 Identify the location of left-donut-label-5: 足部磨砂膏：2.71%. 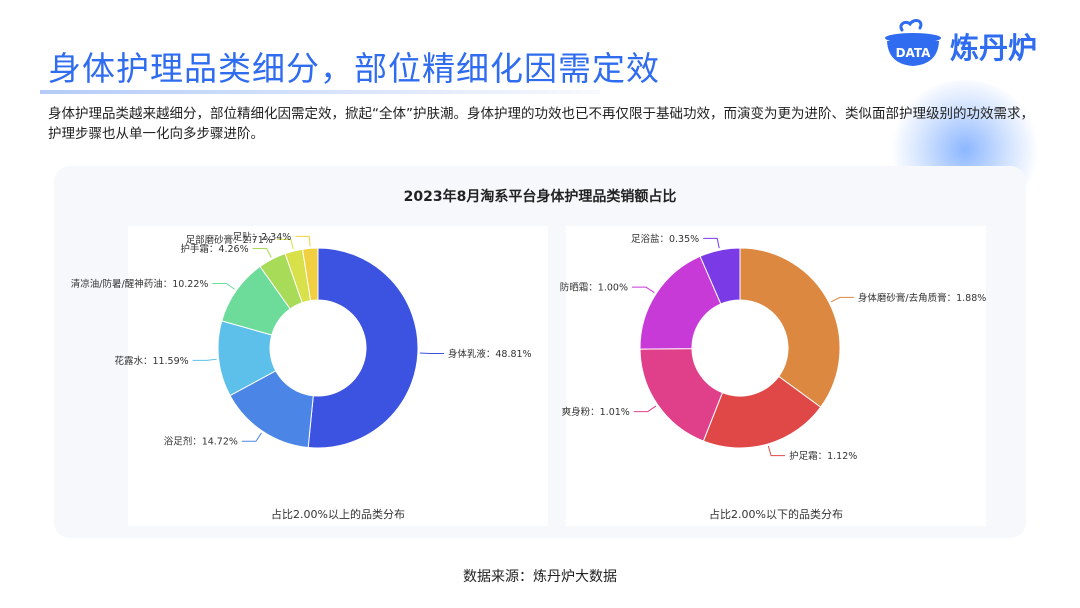
(229, 240).